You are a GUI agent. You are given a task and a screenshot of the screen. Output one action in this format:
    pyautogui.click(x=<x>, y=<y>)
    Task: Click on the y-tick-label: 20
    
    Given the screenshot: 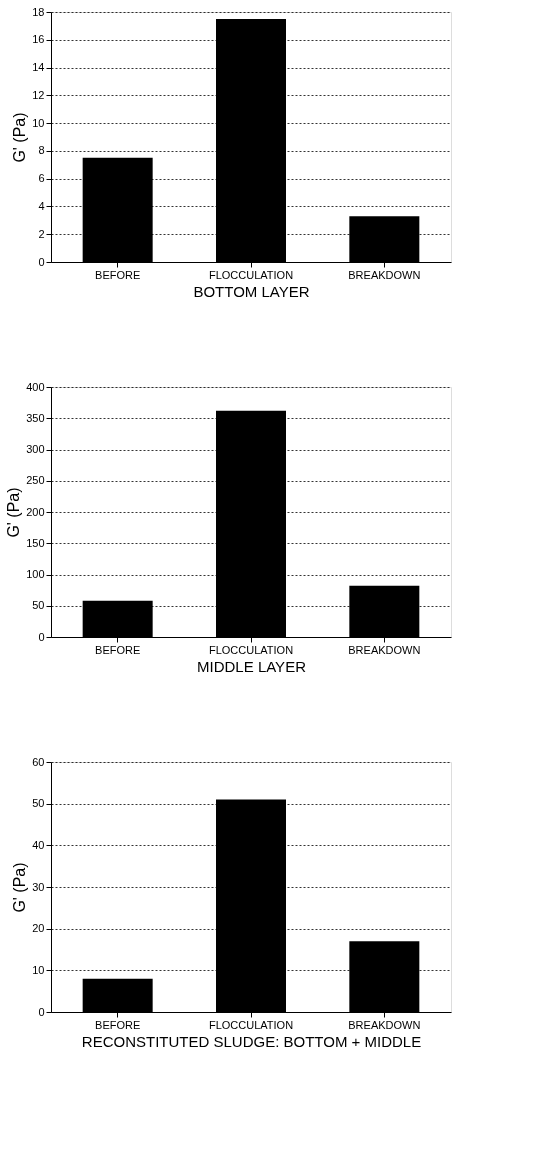 What is the action you would take?
    pyautogui.click(x=38, y=928)
    